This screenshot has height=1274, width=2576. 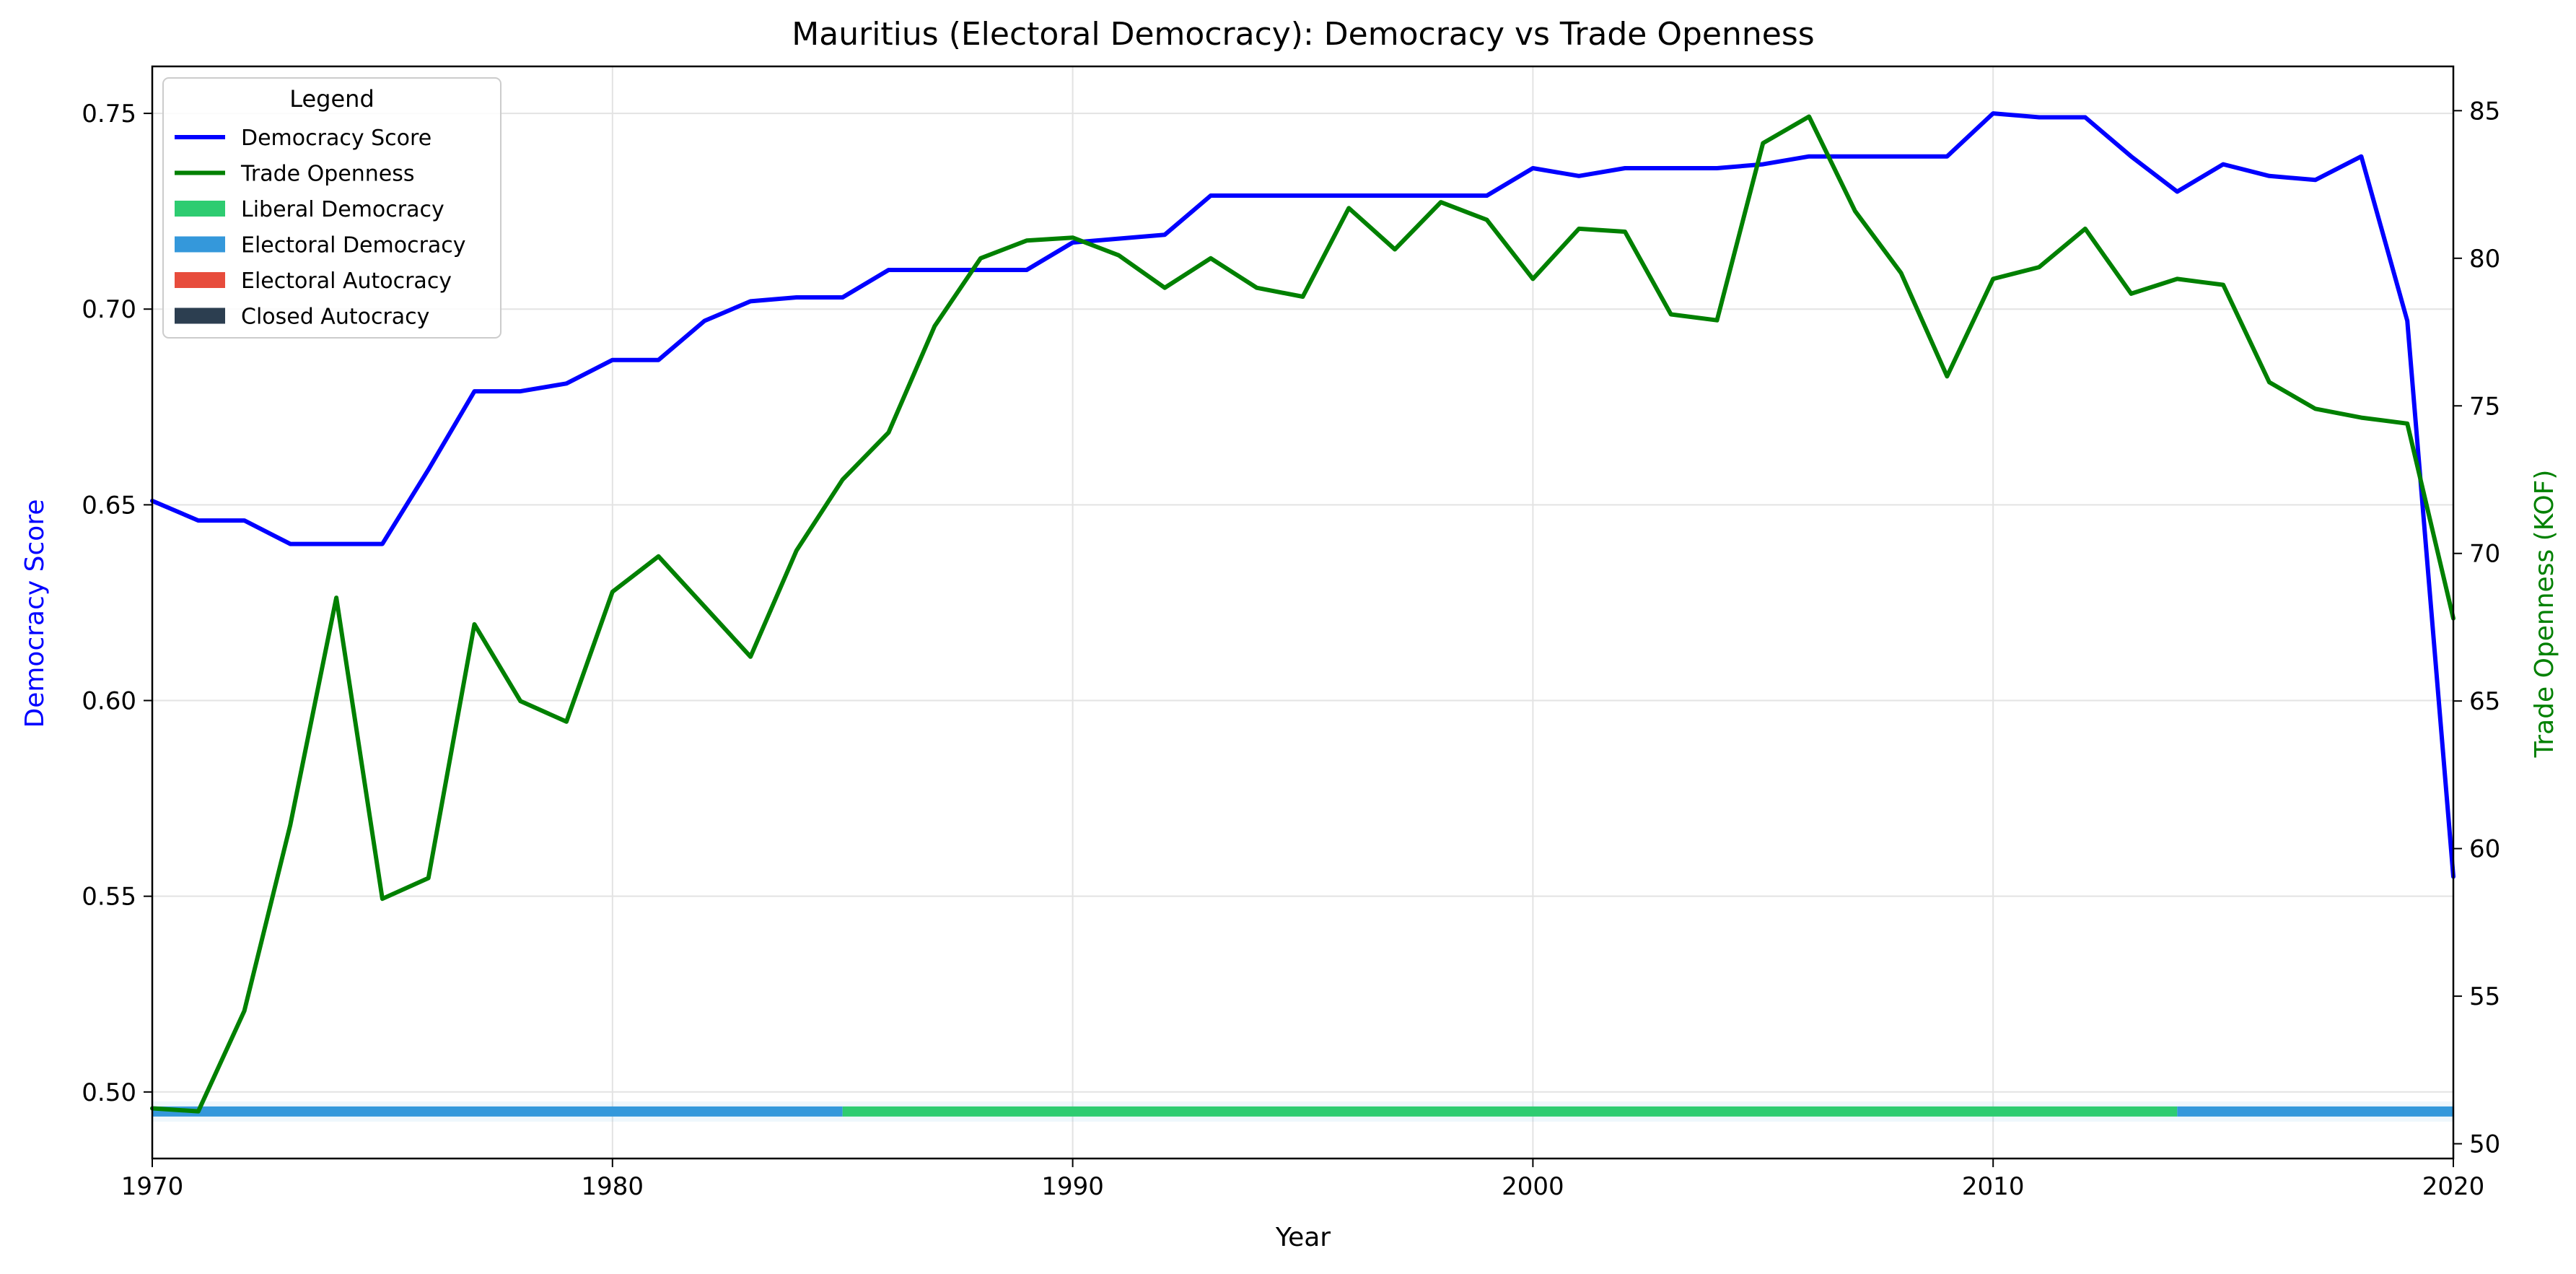 What do you see at coordinates (327, 174) in the screenshot?
I see `legend-label: Trade Openness` at bounding box center [327, 174].